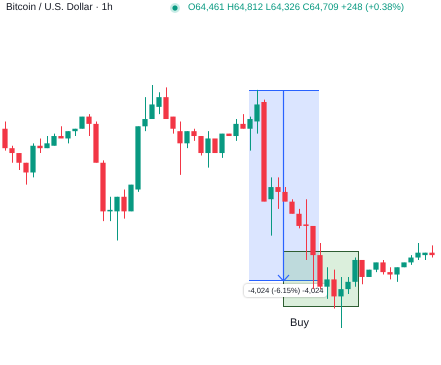  Describe the element at coordinates (59, 7) in the screenshot. I see `chart-title: Bitcoin / U.S. Dollar · 1h` at that location.